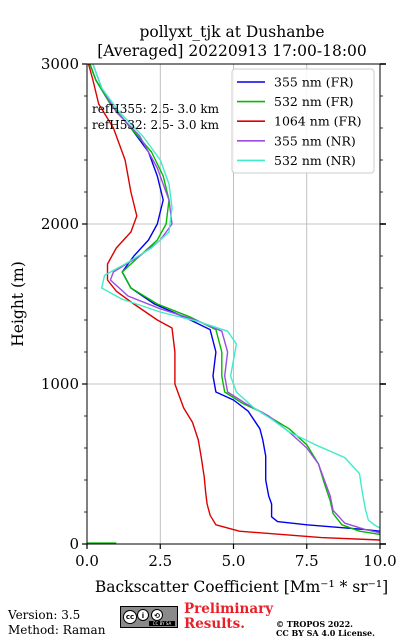  What do you see at coordinates (57, 630) in the screenshot?
I see `method-text: Method: Raman` at bounding box center [57, 630].